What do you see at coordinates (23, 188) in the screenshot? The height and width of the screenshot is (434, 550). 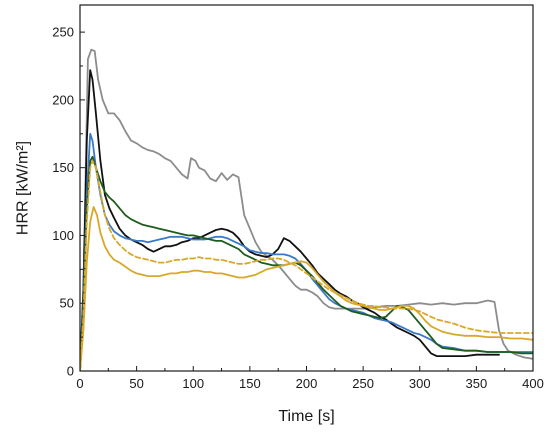 I see `y-axis-title: HRR [kW/m²]` at bounding box center [23, 188].